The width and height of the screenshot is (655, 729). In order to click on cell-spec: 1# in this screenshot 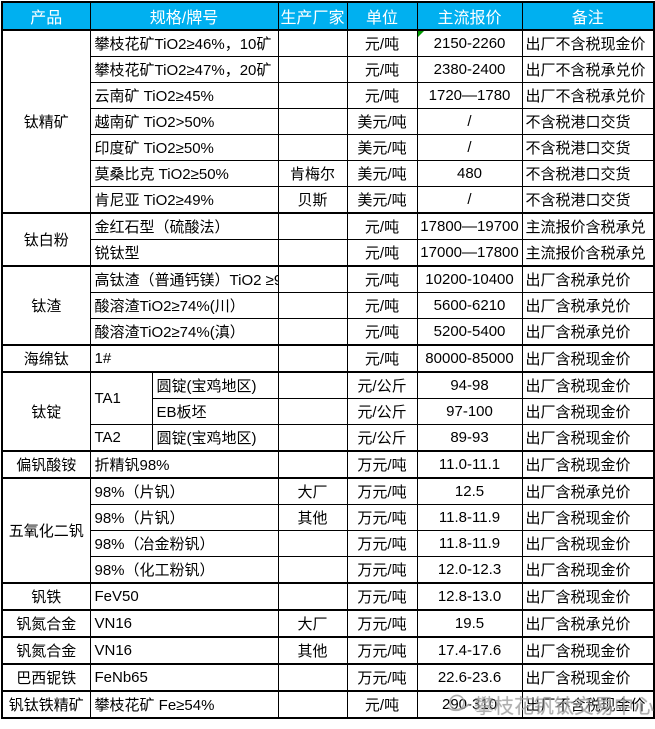, I will do `click(184, 358)`.